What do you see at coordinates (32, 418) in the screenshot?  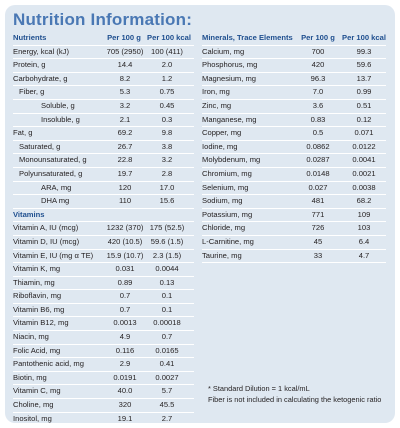 I see `row-label: Inositol, mg` at bounding box center [32, 418].